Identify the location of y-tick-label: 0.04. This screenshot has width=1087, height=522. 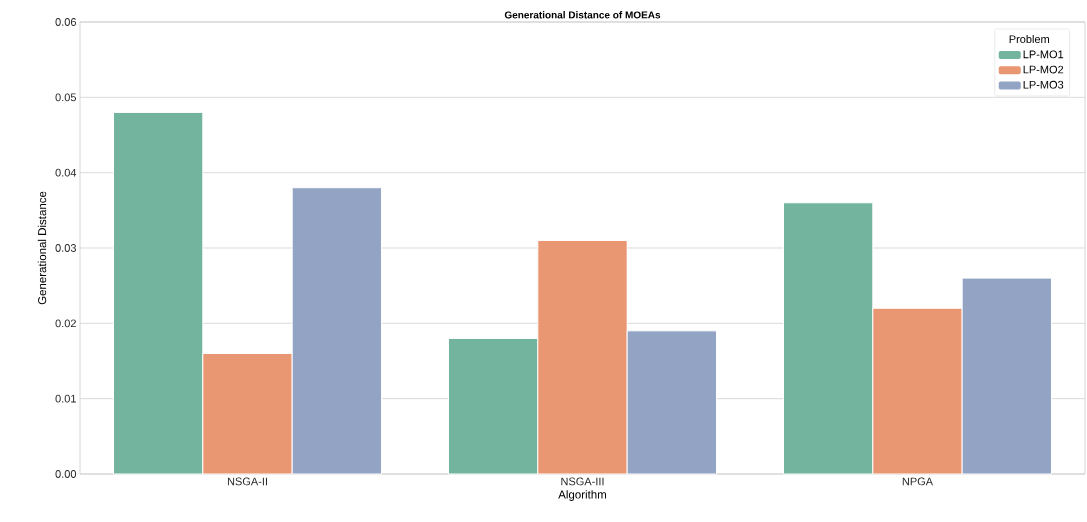
(66, 172).